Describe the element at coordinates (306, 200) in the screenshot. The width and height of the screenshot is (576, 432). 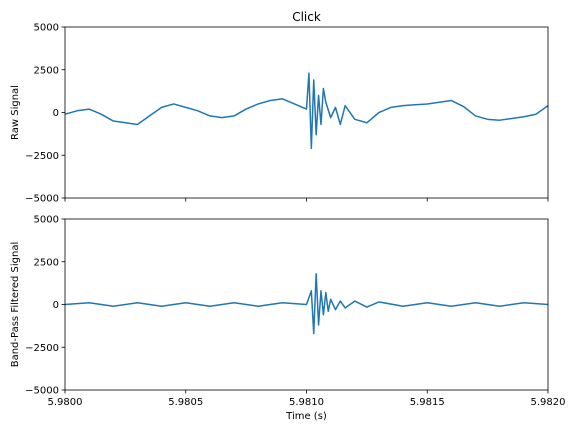
I see `x-axis-ticks` at that location.